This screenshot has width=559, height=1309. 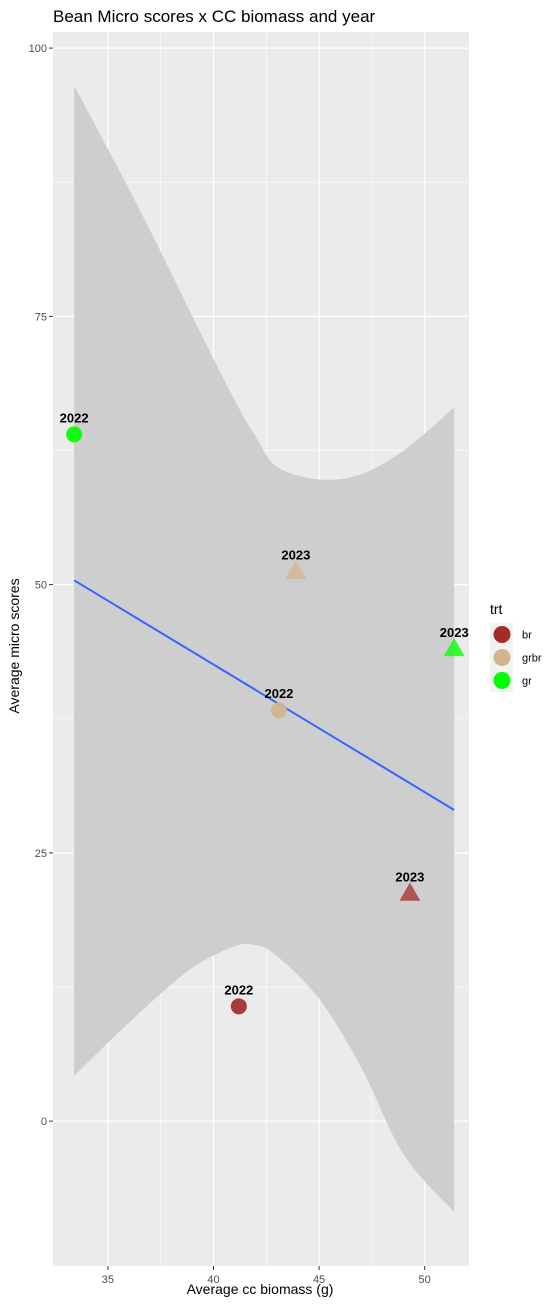 What do you see at coordinates (108, 1280) in the screenshot?
I see `x-tick-label: 35` at bounding box center [108, 1280].